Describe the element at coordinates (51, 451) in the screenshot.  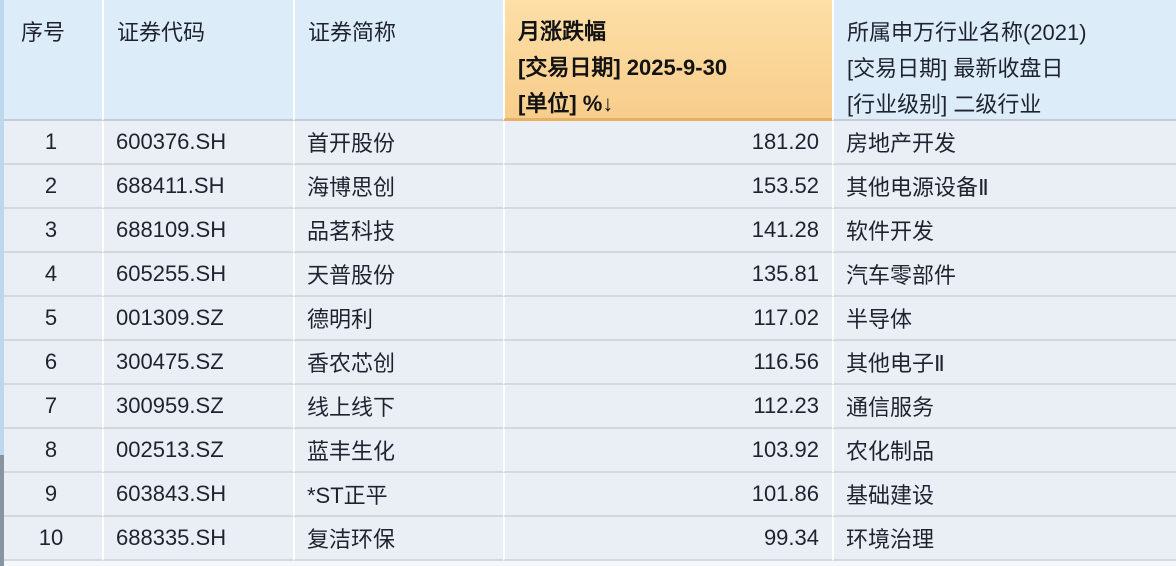
I see `cell-index: 8` at that location.